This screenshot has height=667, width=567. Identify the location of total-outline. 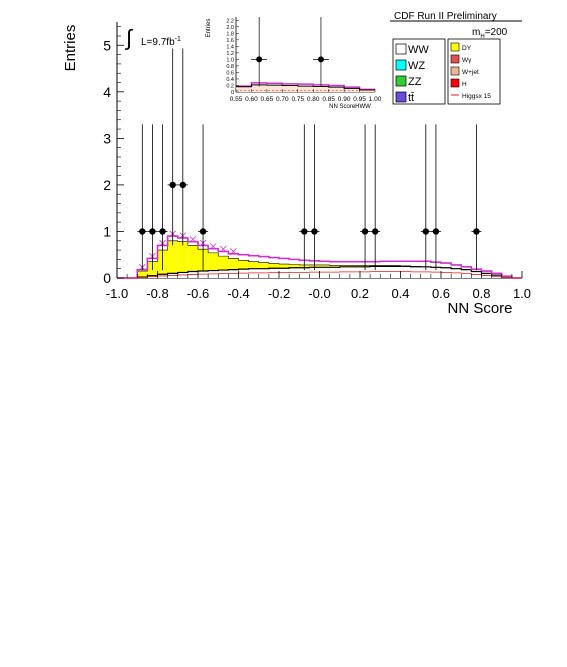
(319, 257).